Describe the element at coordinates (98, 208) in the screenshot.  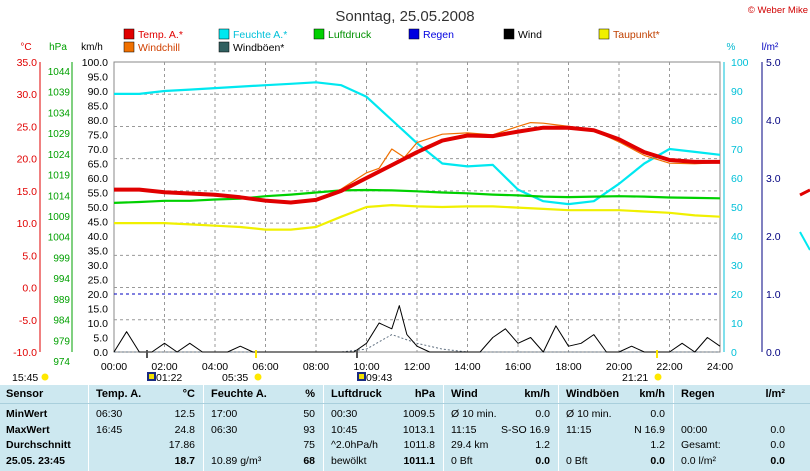
I see `wind-tick-label: 50.0` at that location.